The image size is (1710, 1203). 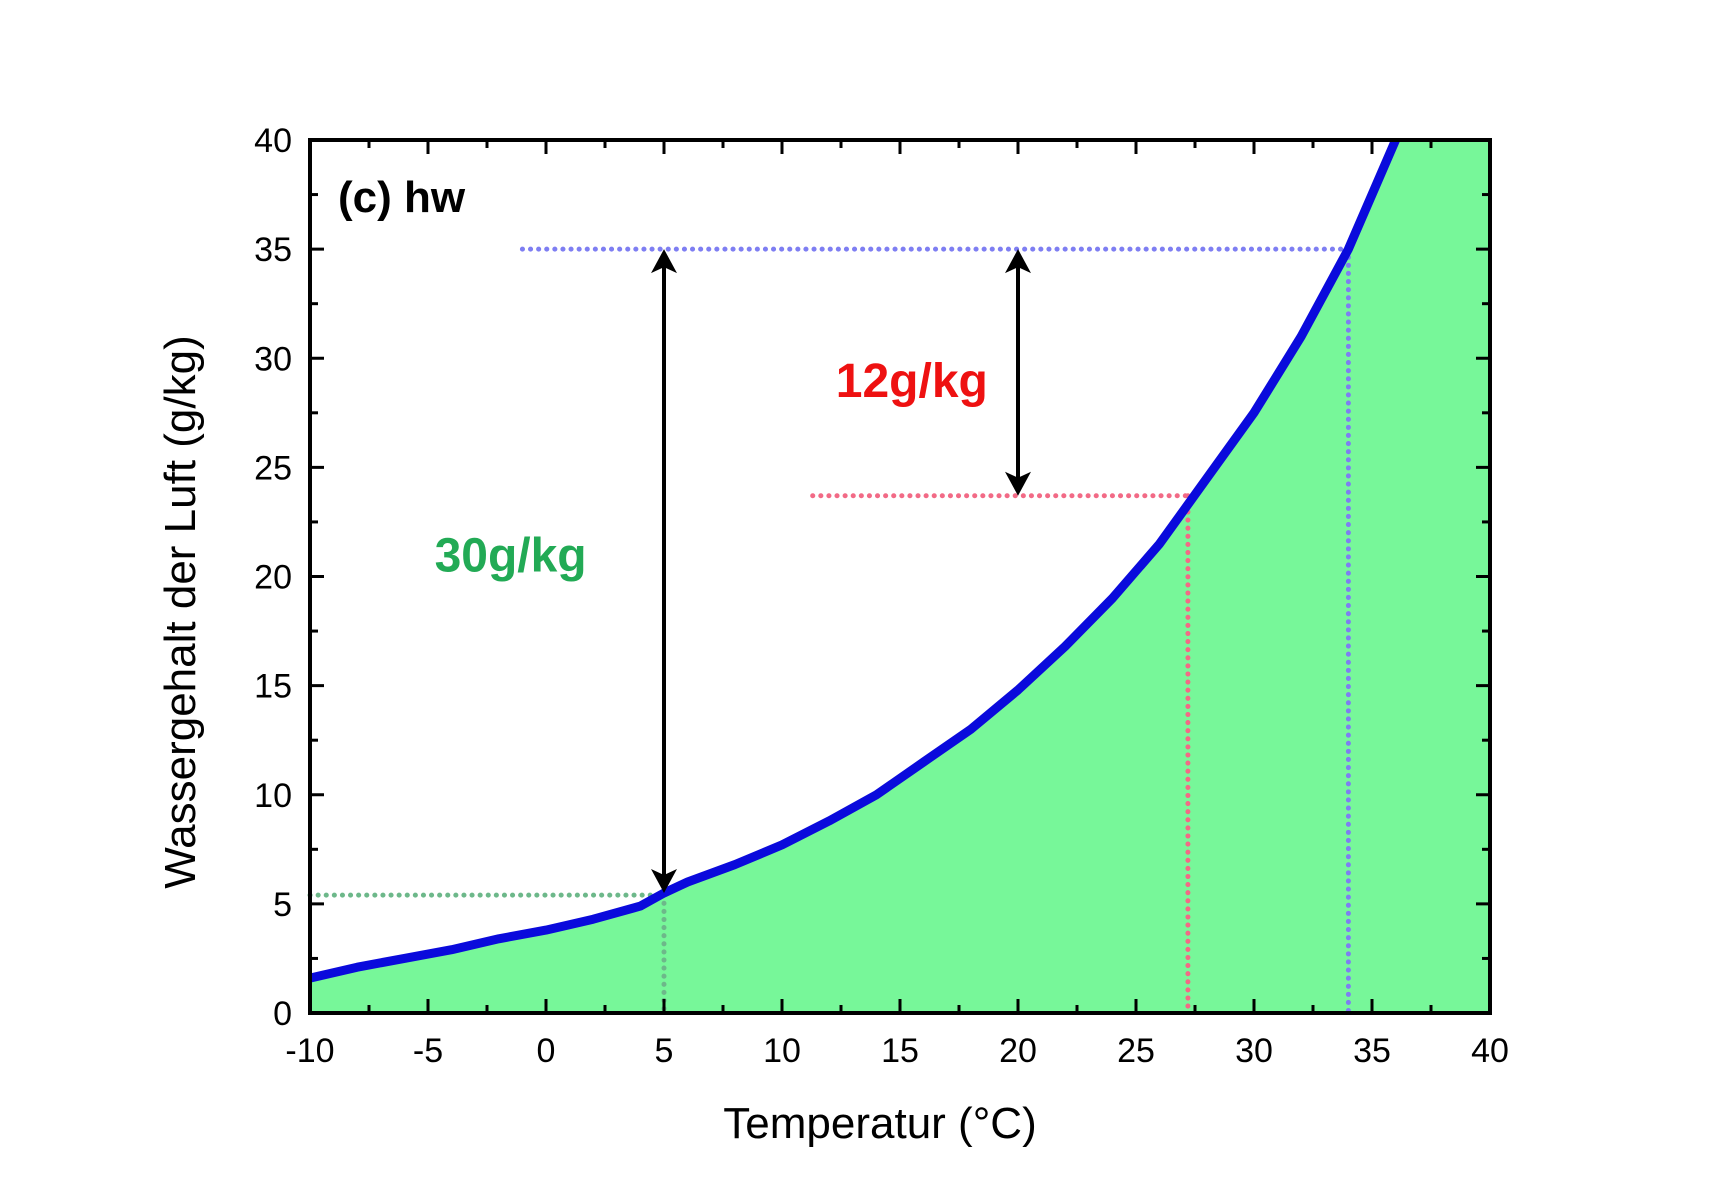 I want to click on y-tick-label: 25, so click(x=273, y=468).